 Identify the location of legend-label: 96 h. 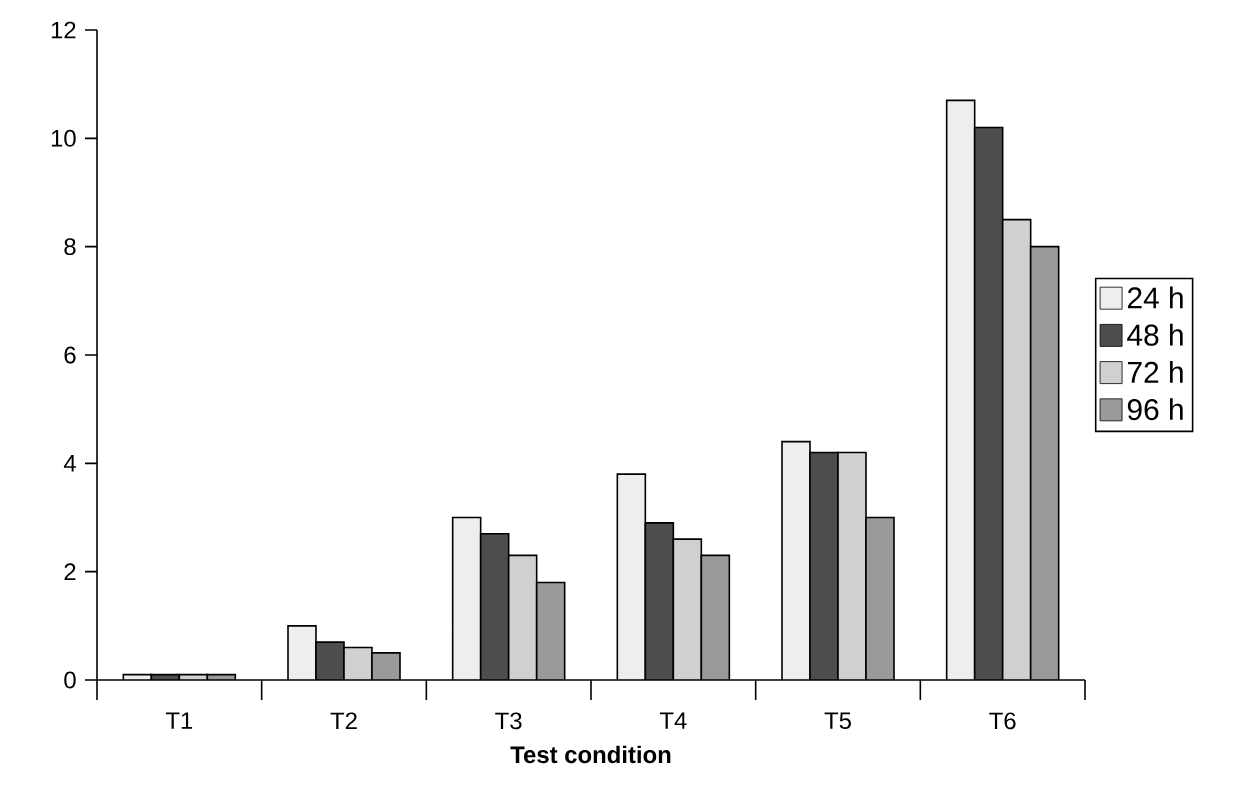
(1155, 409).